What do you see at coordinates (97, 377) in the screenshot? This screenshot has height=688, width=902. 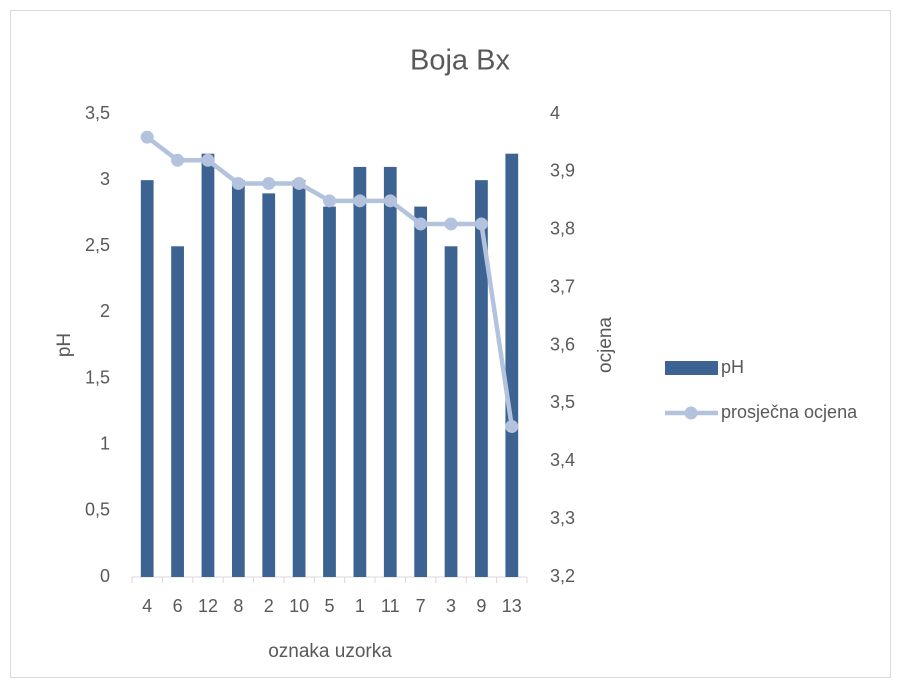 I see `y-tick-label: 1,5` at bounding box center [97, 377].